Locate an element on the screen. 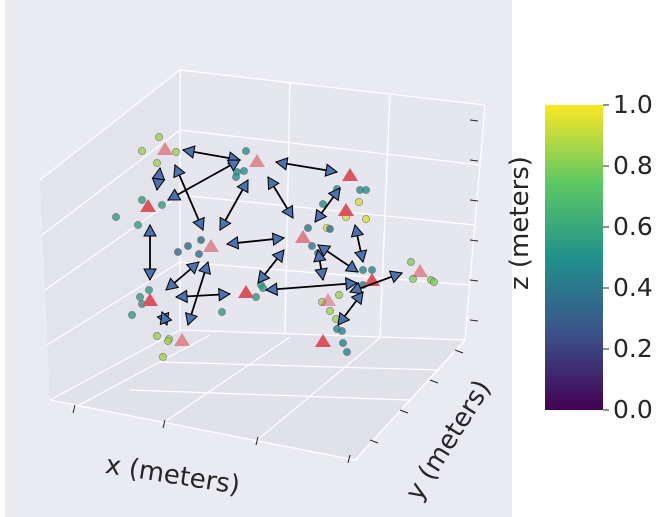 Image resolution: width=668 pixels, height=517 pixels. colorbar-tick-label: 0.2 is located at coordinates (633, 348).